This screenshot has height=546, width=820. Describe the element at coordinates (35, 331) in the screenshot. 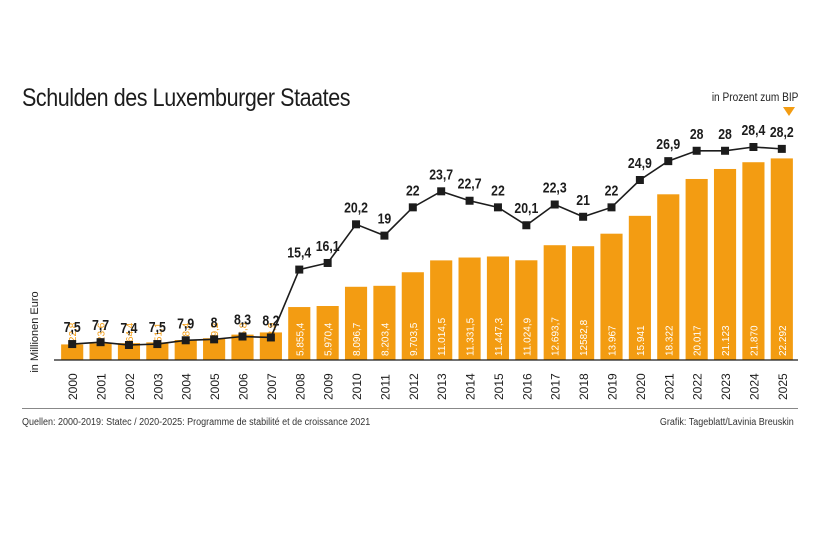

I see `y-axis-label: in Millionen Euro` at that location.